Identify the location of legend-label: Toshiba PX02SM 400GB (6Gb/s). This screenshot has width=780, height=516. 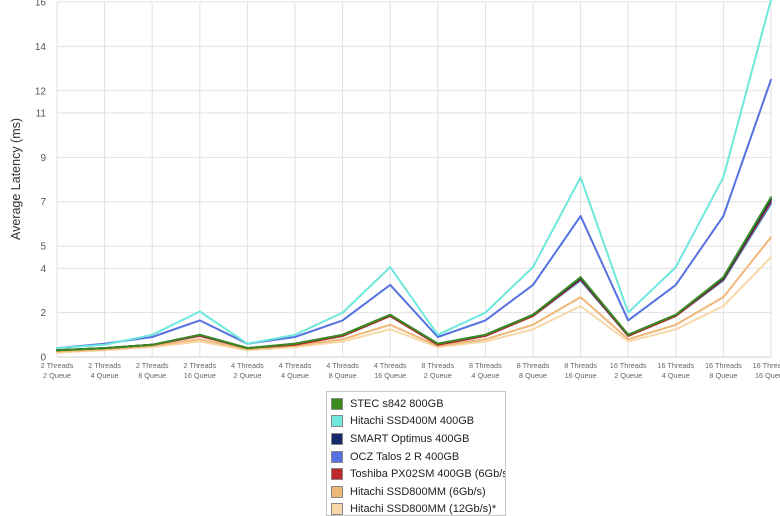
(428, 474).